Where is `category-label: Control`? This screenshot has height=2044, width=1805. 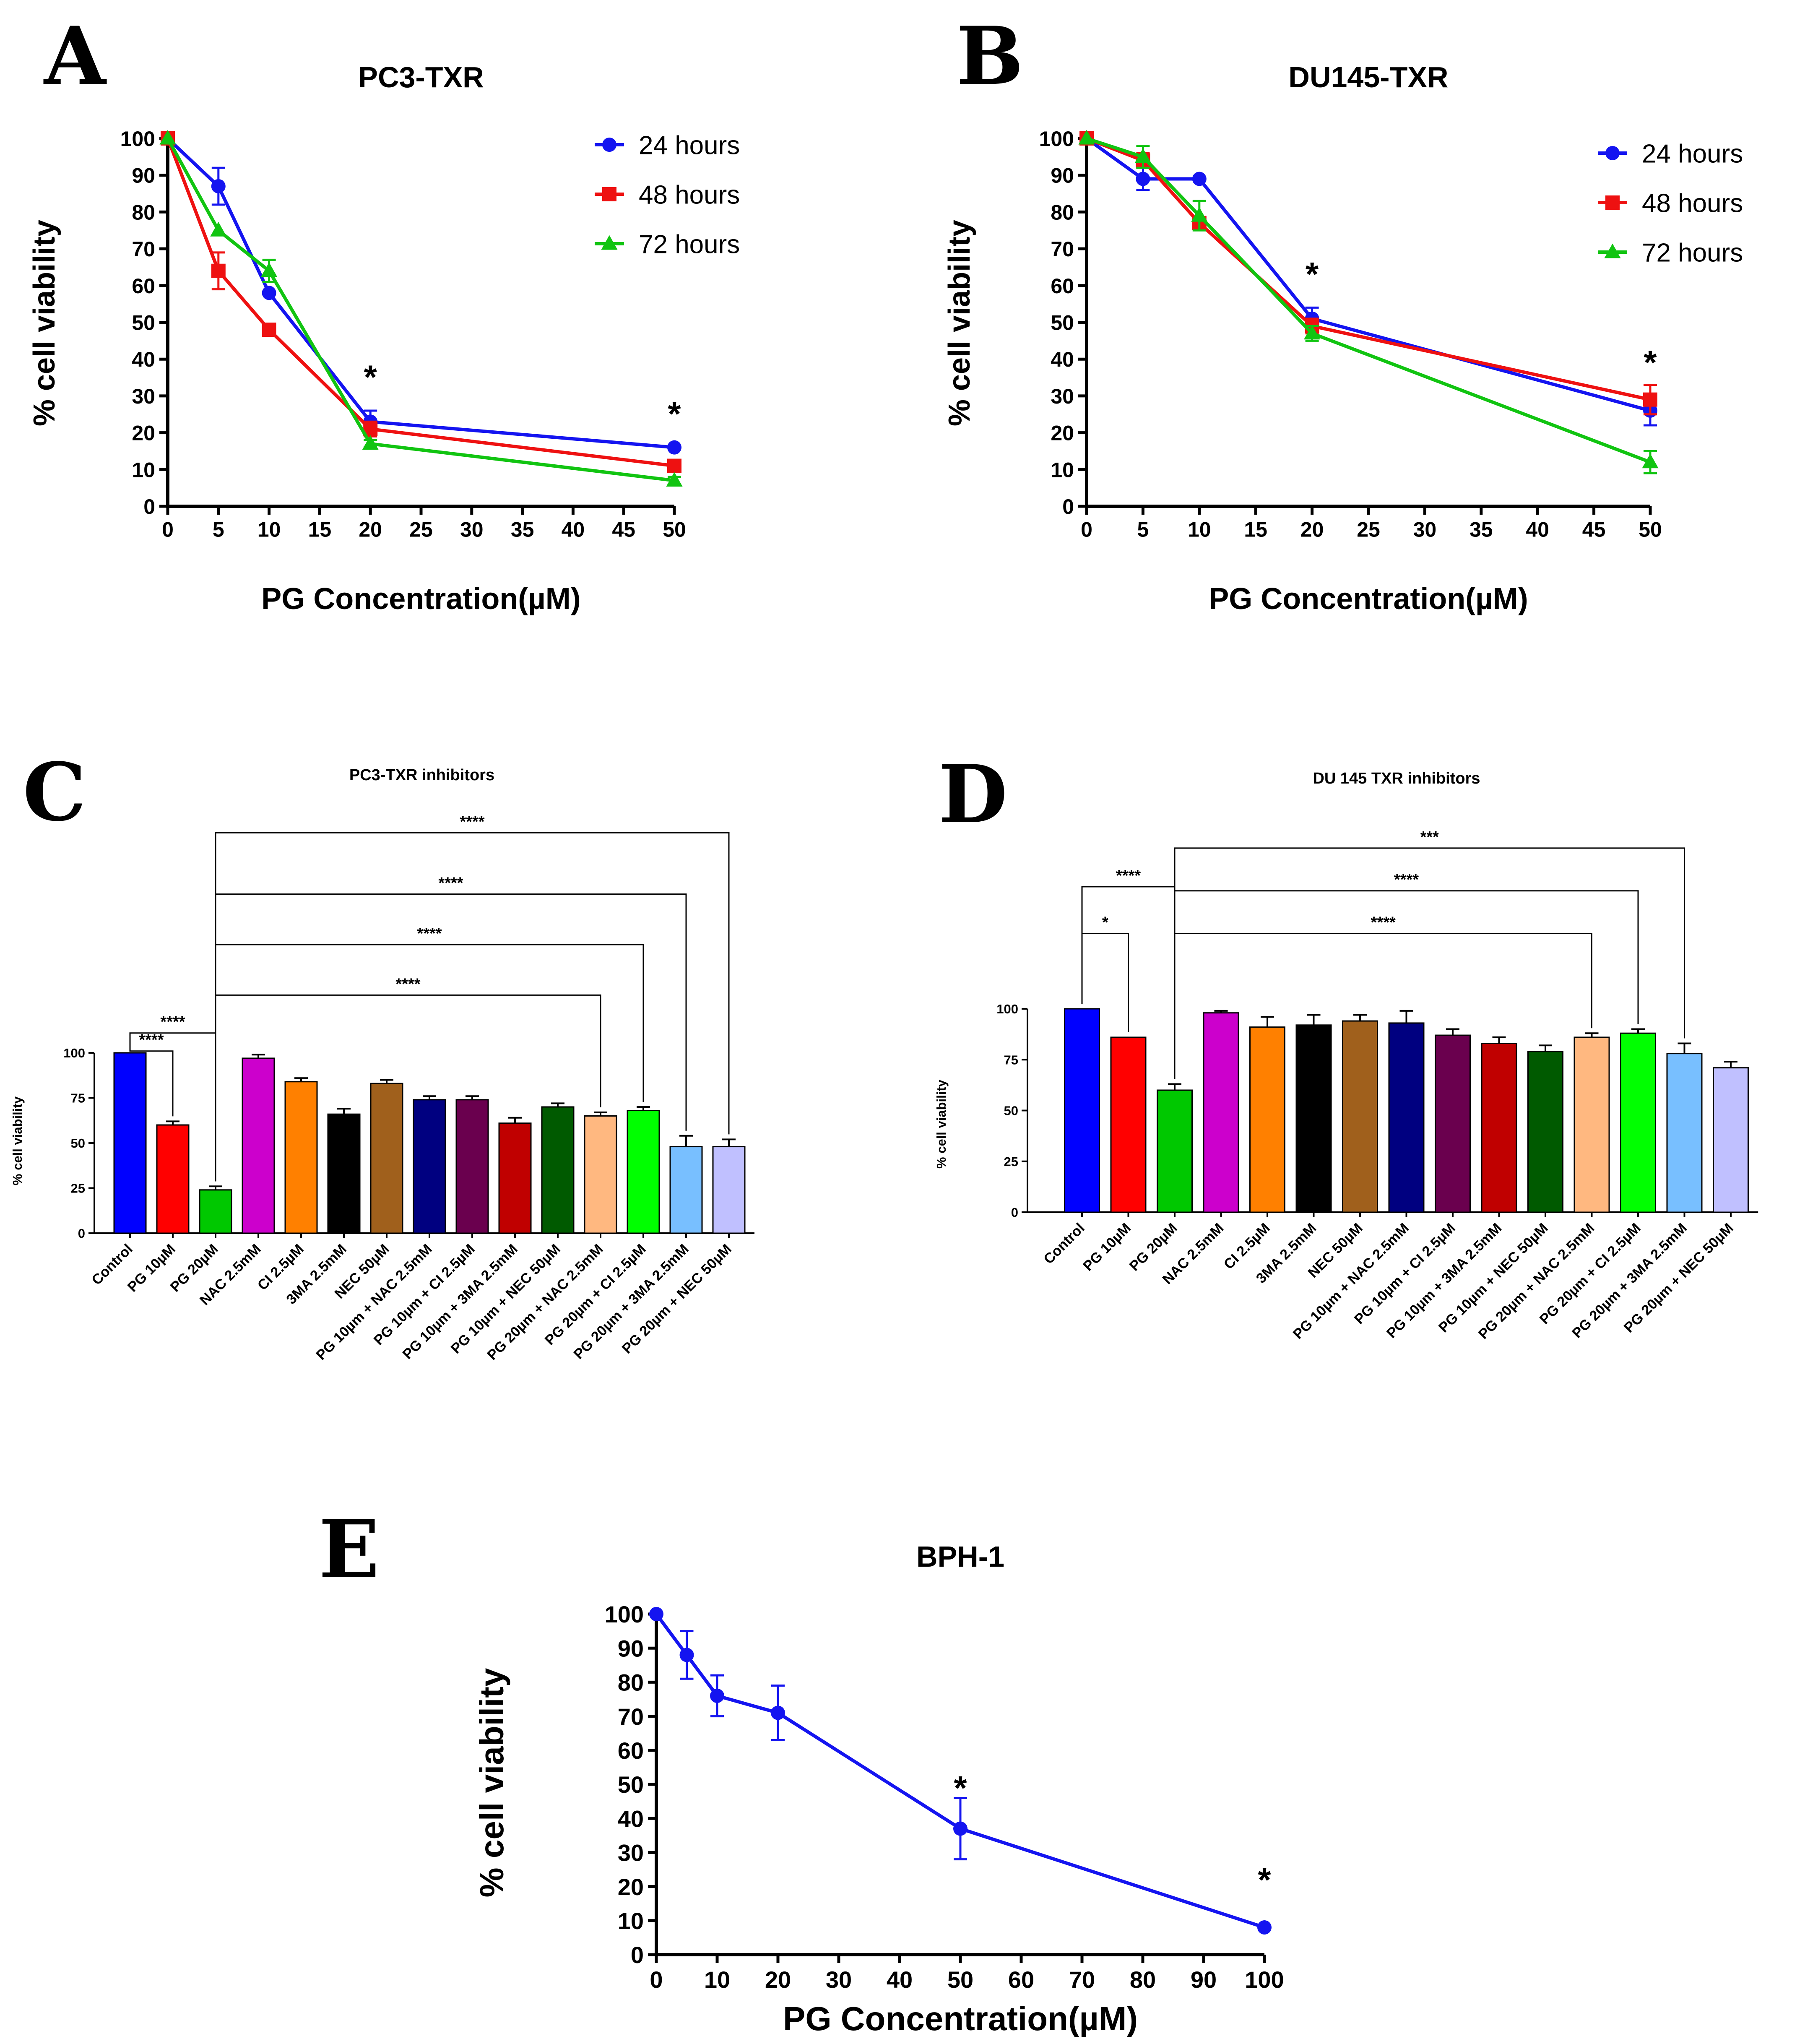
category-label: Control is located at coordinates (1063, 1244).